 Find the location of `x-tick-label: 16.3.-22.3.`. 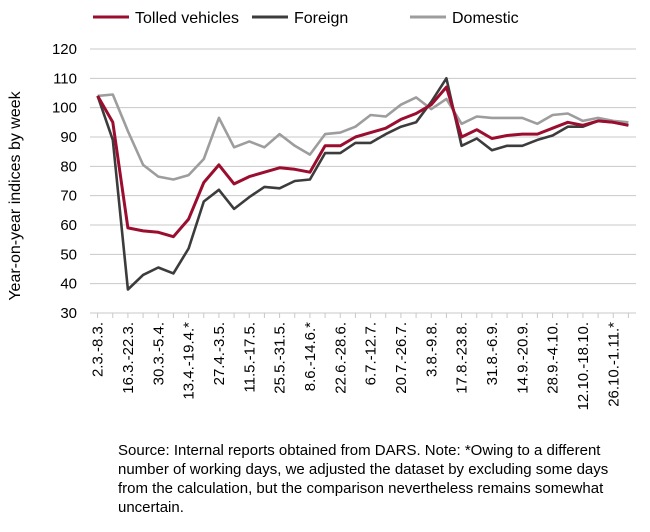

x-tick-label: 16.3.-22.3. is located at coordinates (128, 358).